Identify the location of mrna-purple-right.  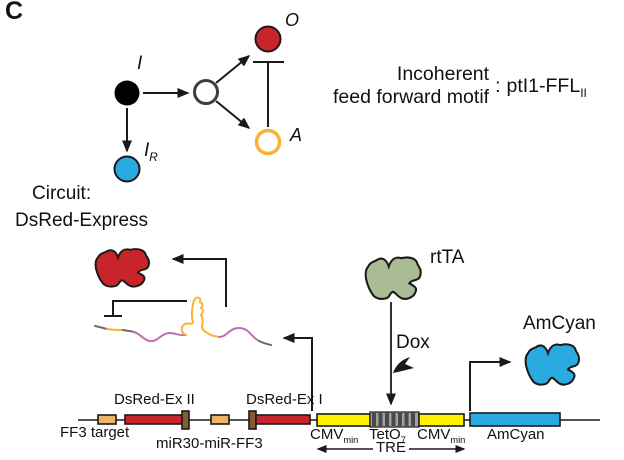
(239, 334).